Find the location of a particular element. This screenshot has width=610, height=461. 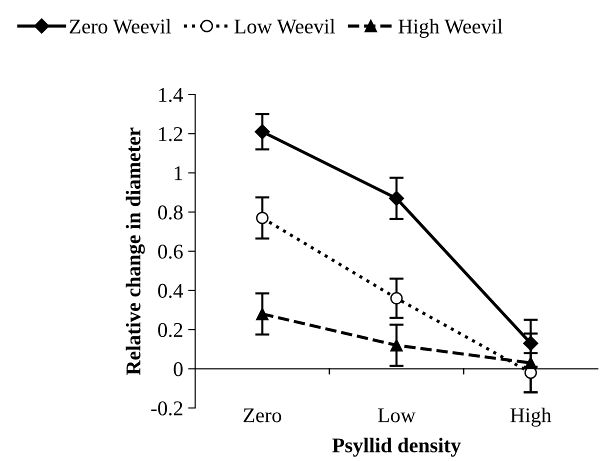

legend-label: Low Weevil is located at coordinates (285, 26).